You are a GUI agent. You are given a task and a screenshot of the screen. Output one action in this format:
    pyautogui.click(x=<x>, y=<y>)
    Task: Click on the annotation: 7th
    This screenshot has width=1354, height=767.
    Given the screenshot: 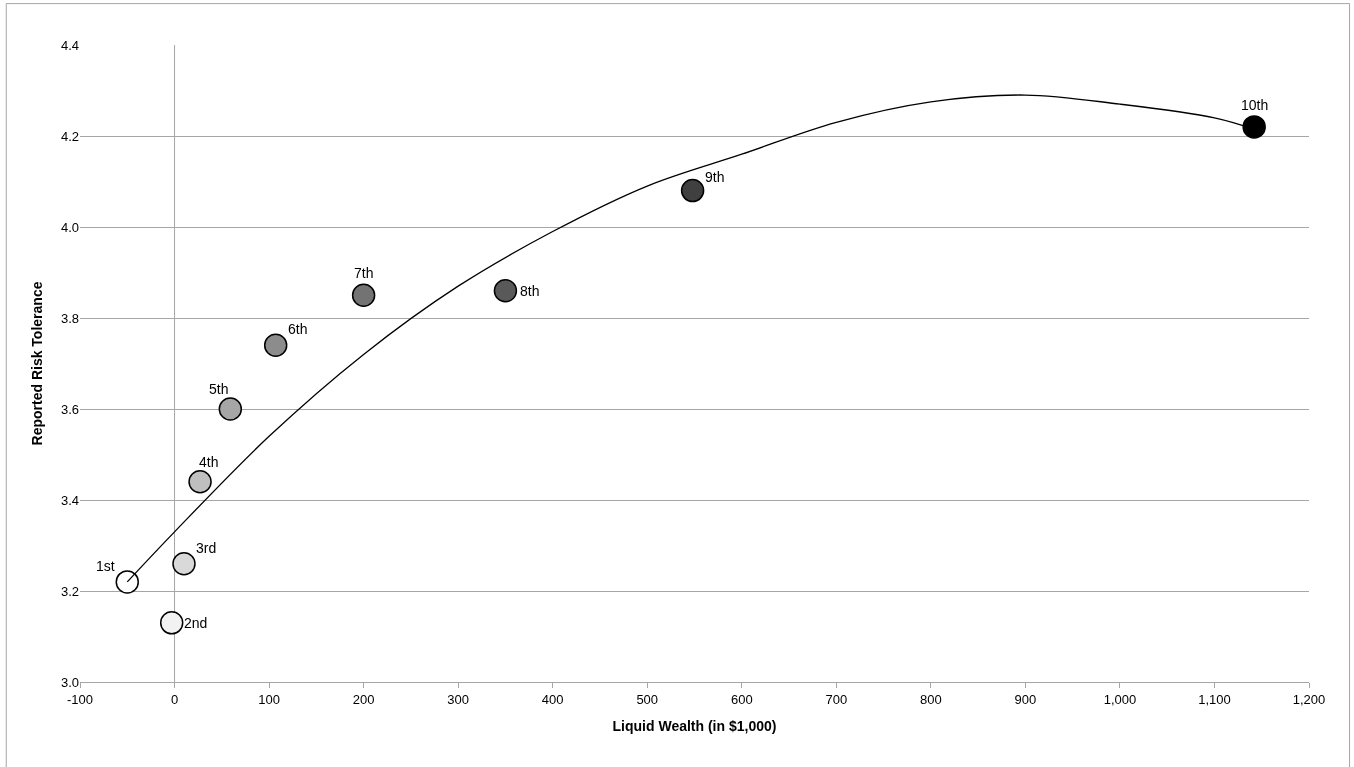 What is the action you would take?
    pyautogui.click(x=364, y=273)
    